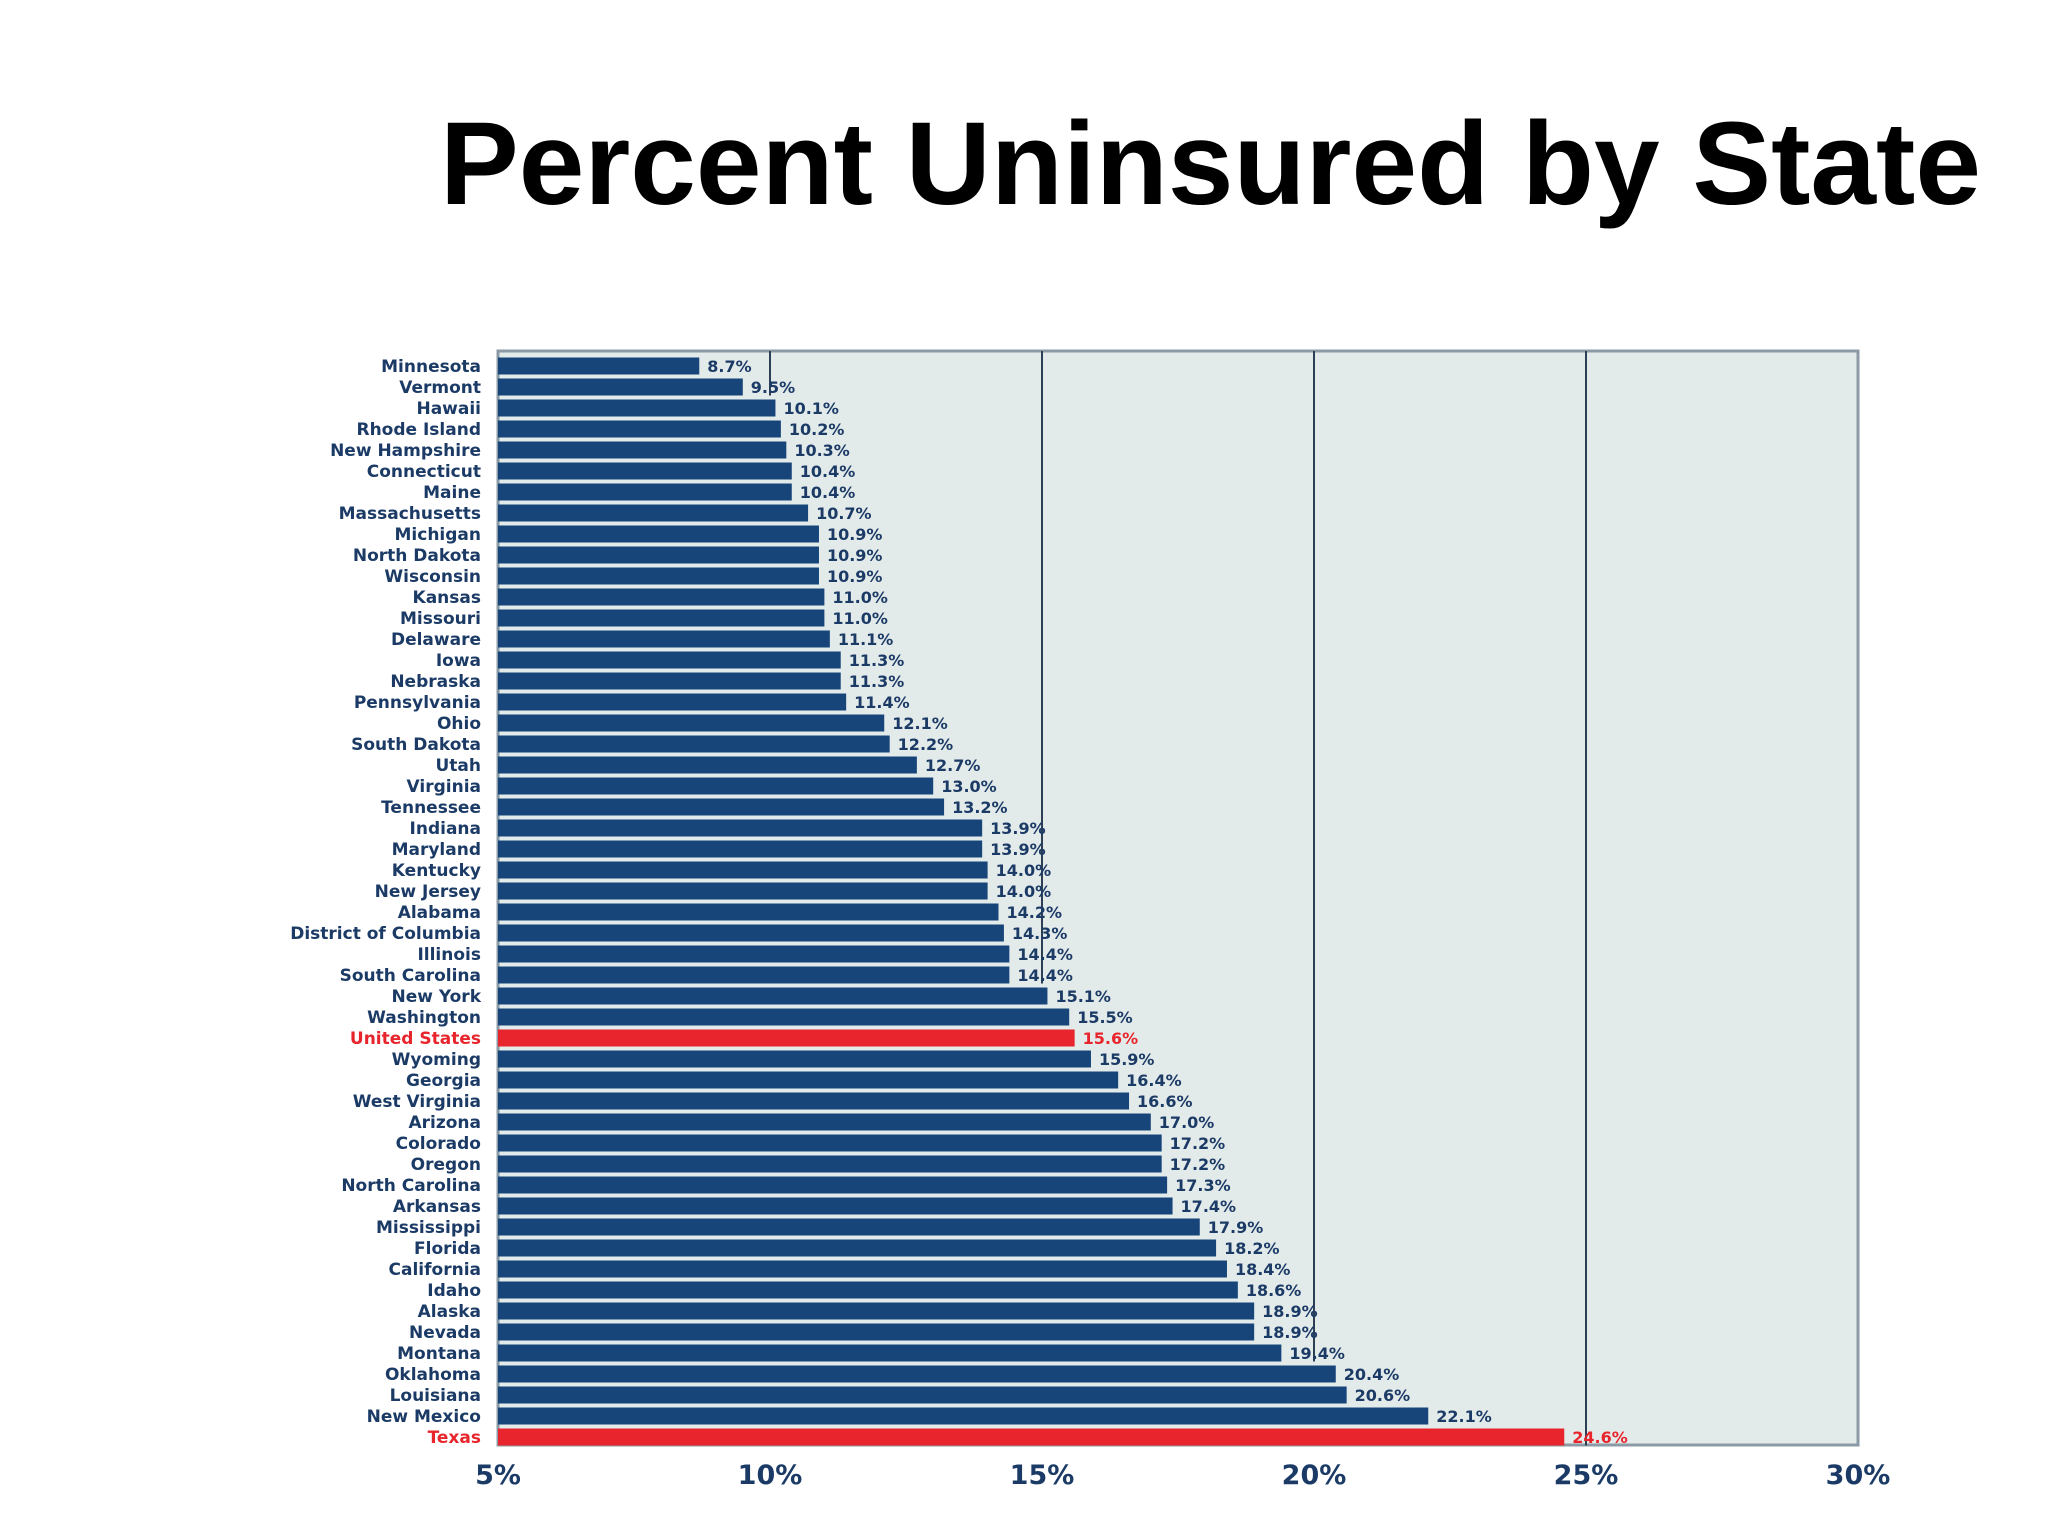 The width and height of the screenshot is (2048, 1536). What do you see at coordinates (424, 472) in the screenshot?
I see `category-label-connecticut: Connecticut` at bounding box center [424, 472].